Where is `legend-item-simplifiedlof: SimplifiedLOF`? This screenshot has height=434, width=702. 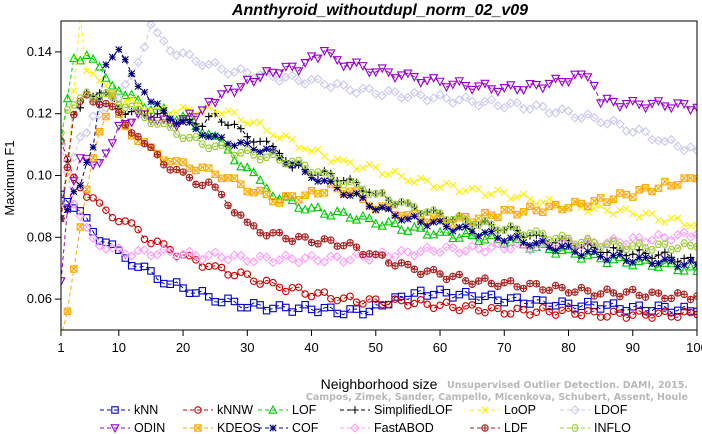
legend-item-simplifiedlof: SimplifiedLOF is located at coordinates (396, 410).